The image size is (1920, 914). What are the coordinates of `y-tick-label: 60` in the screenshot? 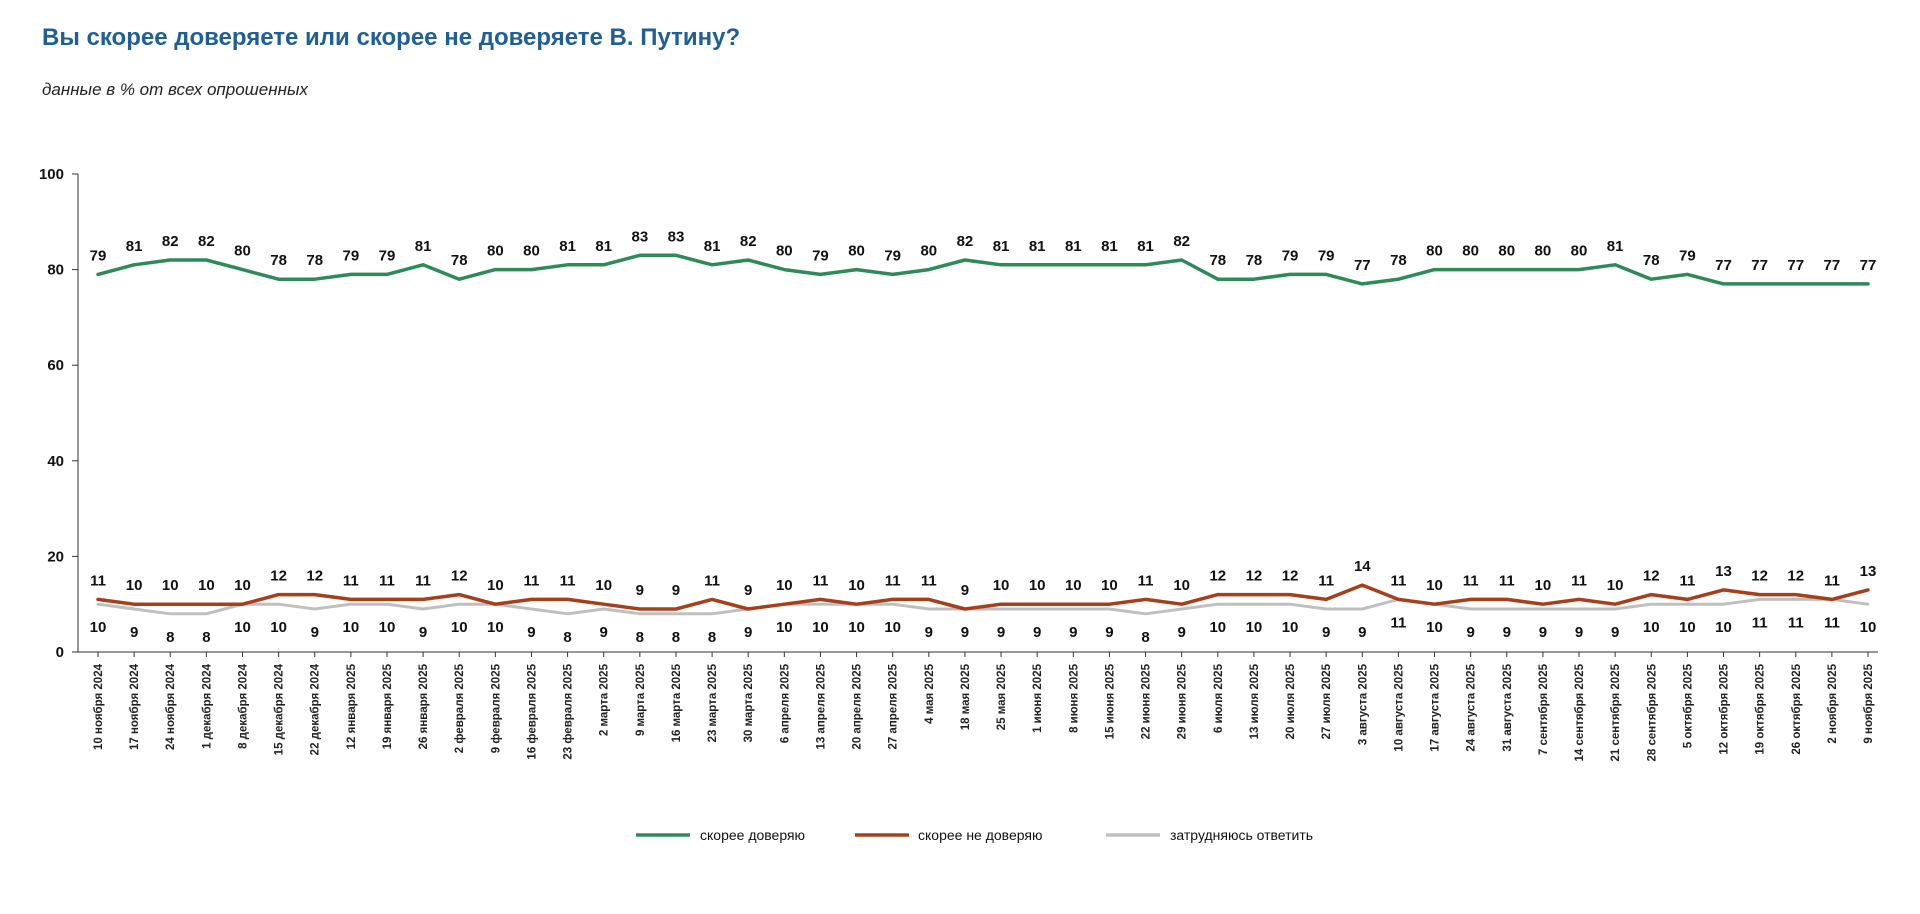 It's located at (55, 365).